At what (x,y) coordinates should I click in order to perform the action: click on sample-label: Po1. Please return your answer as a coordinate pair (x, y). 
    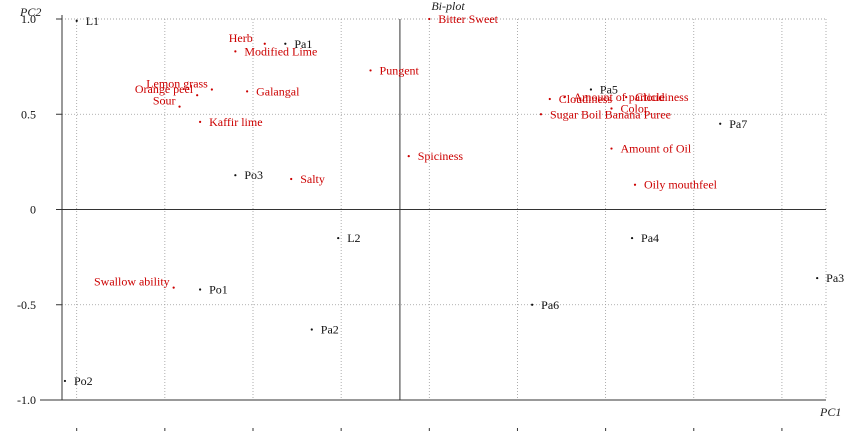
    Looking at the image, I should click on (218, 290).